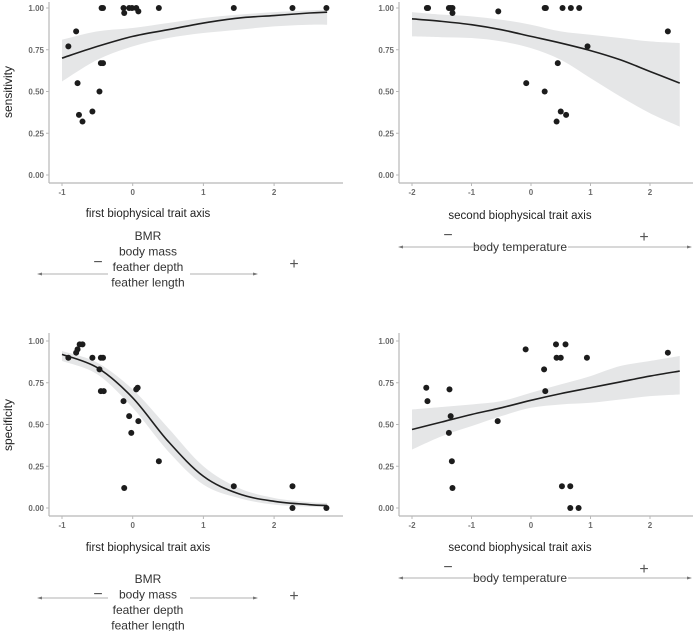  I want to click on trait-label: feather depth, so click(148, 610).